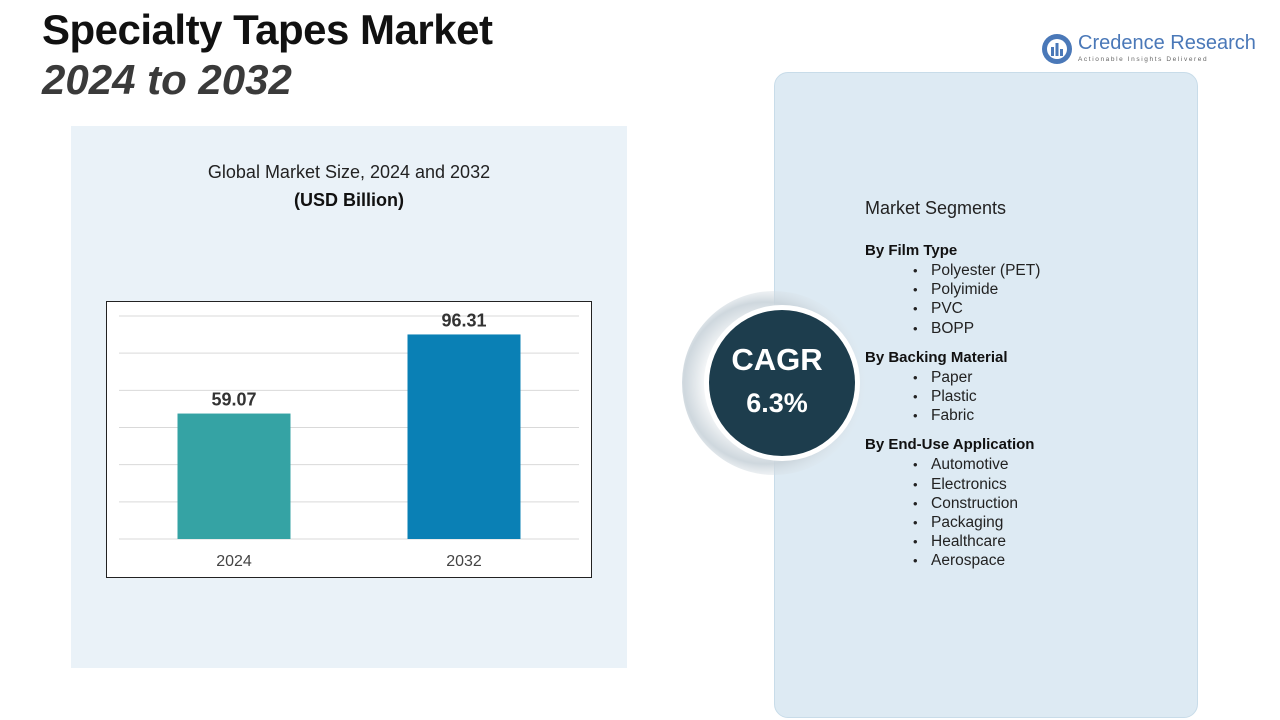 This screenshot has width=1280, height=720. I want to click on logo-tagline: Actionable Insights Delivered, so click(1143, 59).